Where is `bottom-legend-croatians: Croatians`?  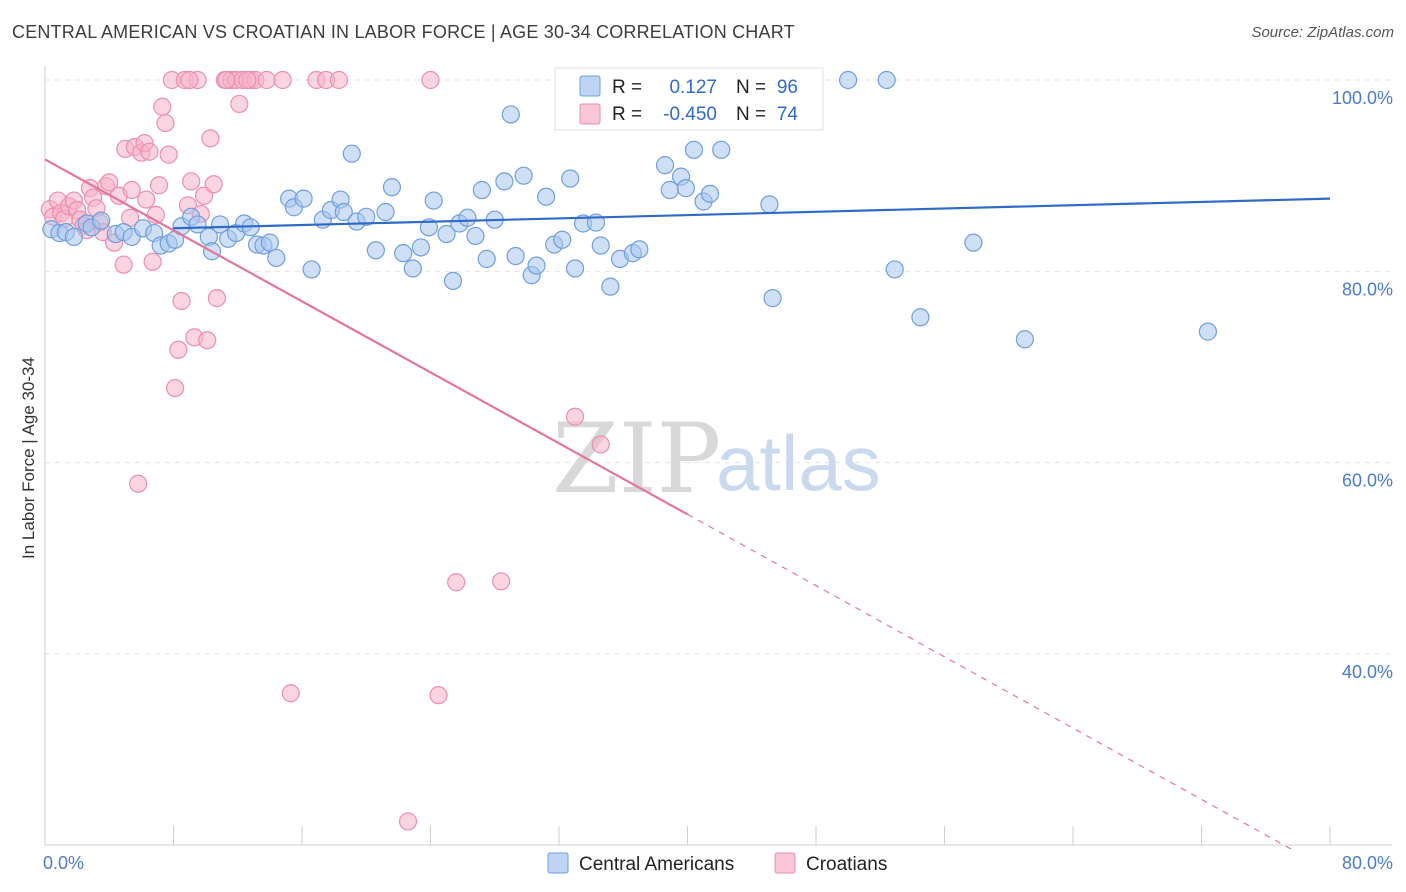 bottom-legend-croatians: Croatians is located at coordinates (846, 864).